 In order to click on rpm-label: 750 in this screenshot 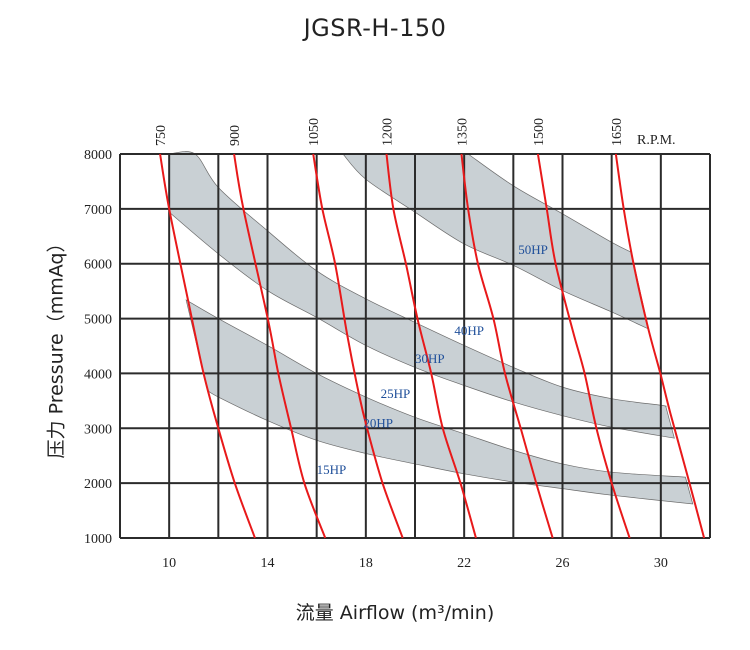, I will do `click(161, 135)`.